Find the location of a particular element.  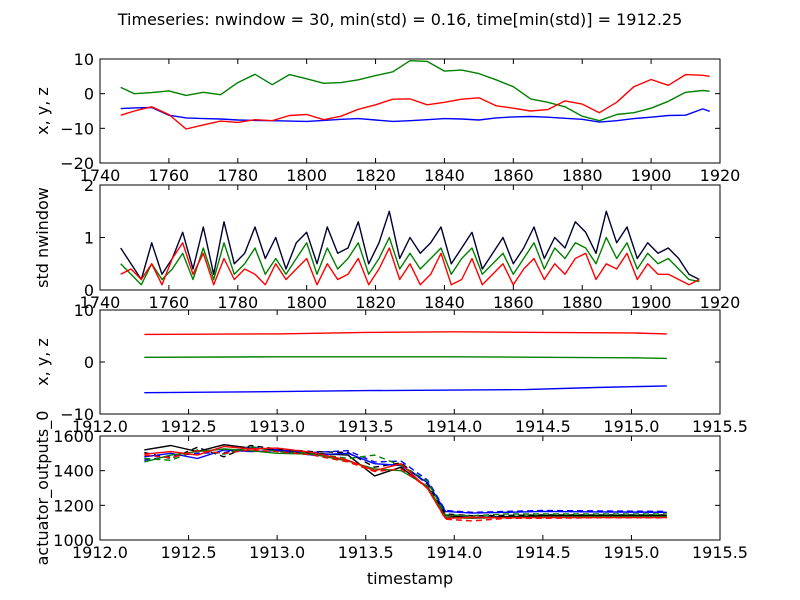

y-tick-label: 1400 is located at coordinates (73, 471).